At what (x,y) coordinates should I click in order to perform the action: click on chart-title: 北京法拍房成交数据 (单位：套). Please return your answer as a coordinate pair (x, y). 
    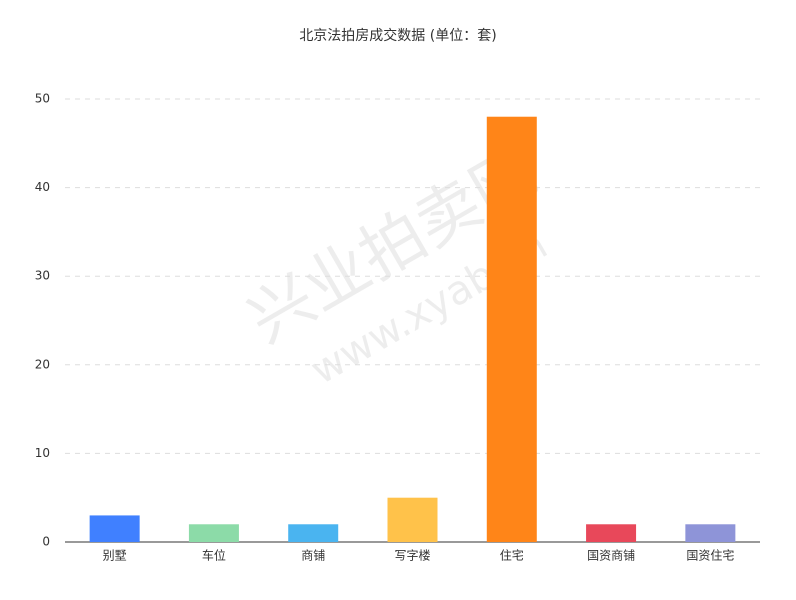
    Looking at the image, I should click on (397, 35).